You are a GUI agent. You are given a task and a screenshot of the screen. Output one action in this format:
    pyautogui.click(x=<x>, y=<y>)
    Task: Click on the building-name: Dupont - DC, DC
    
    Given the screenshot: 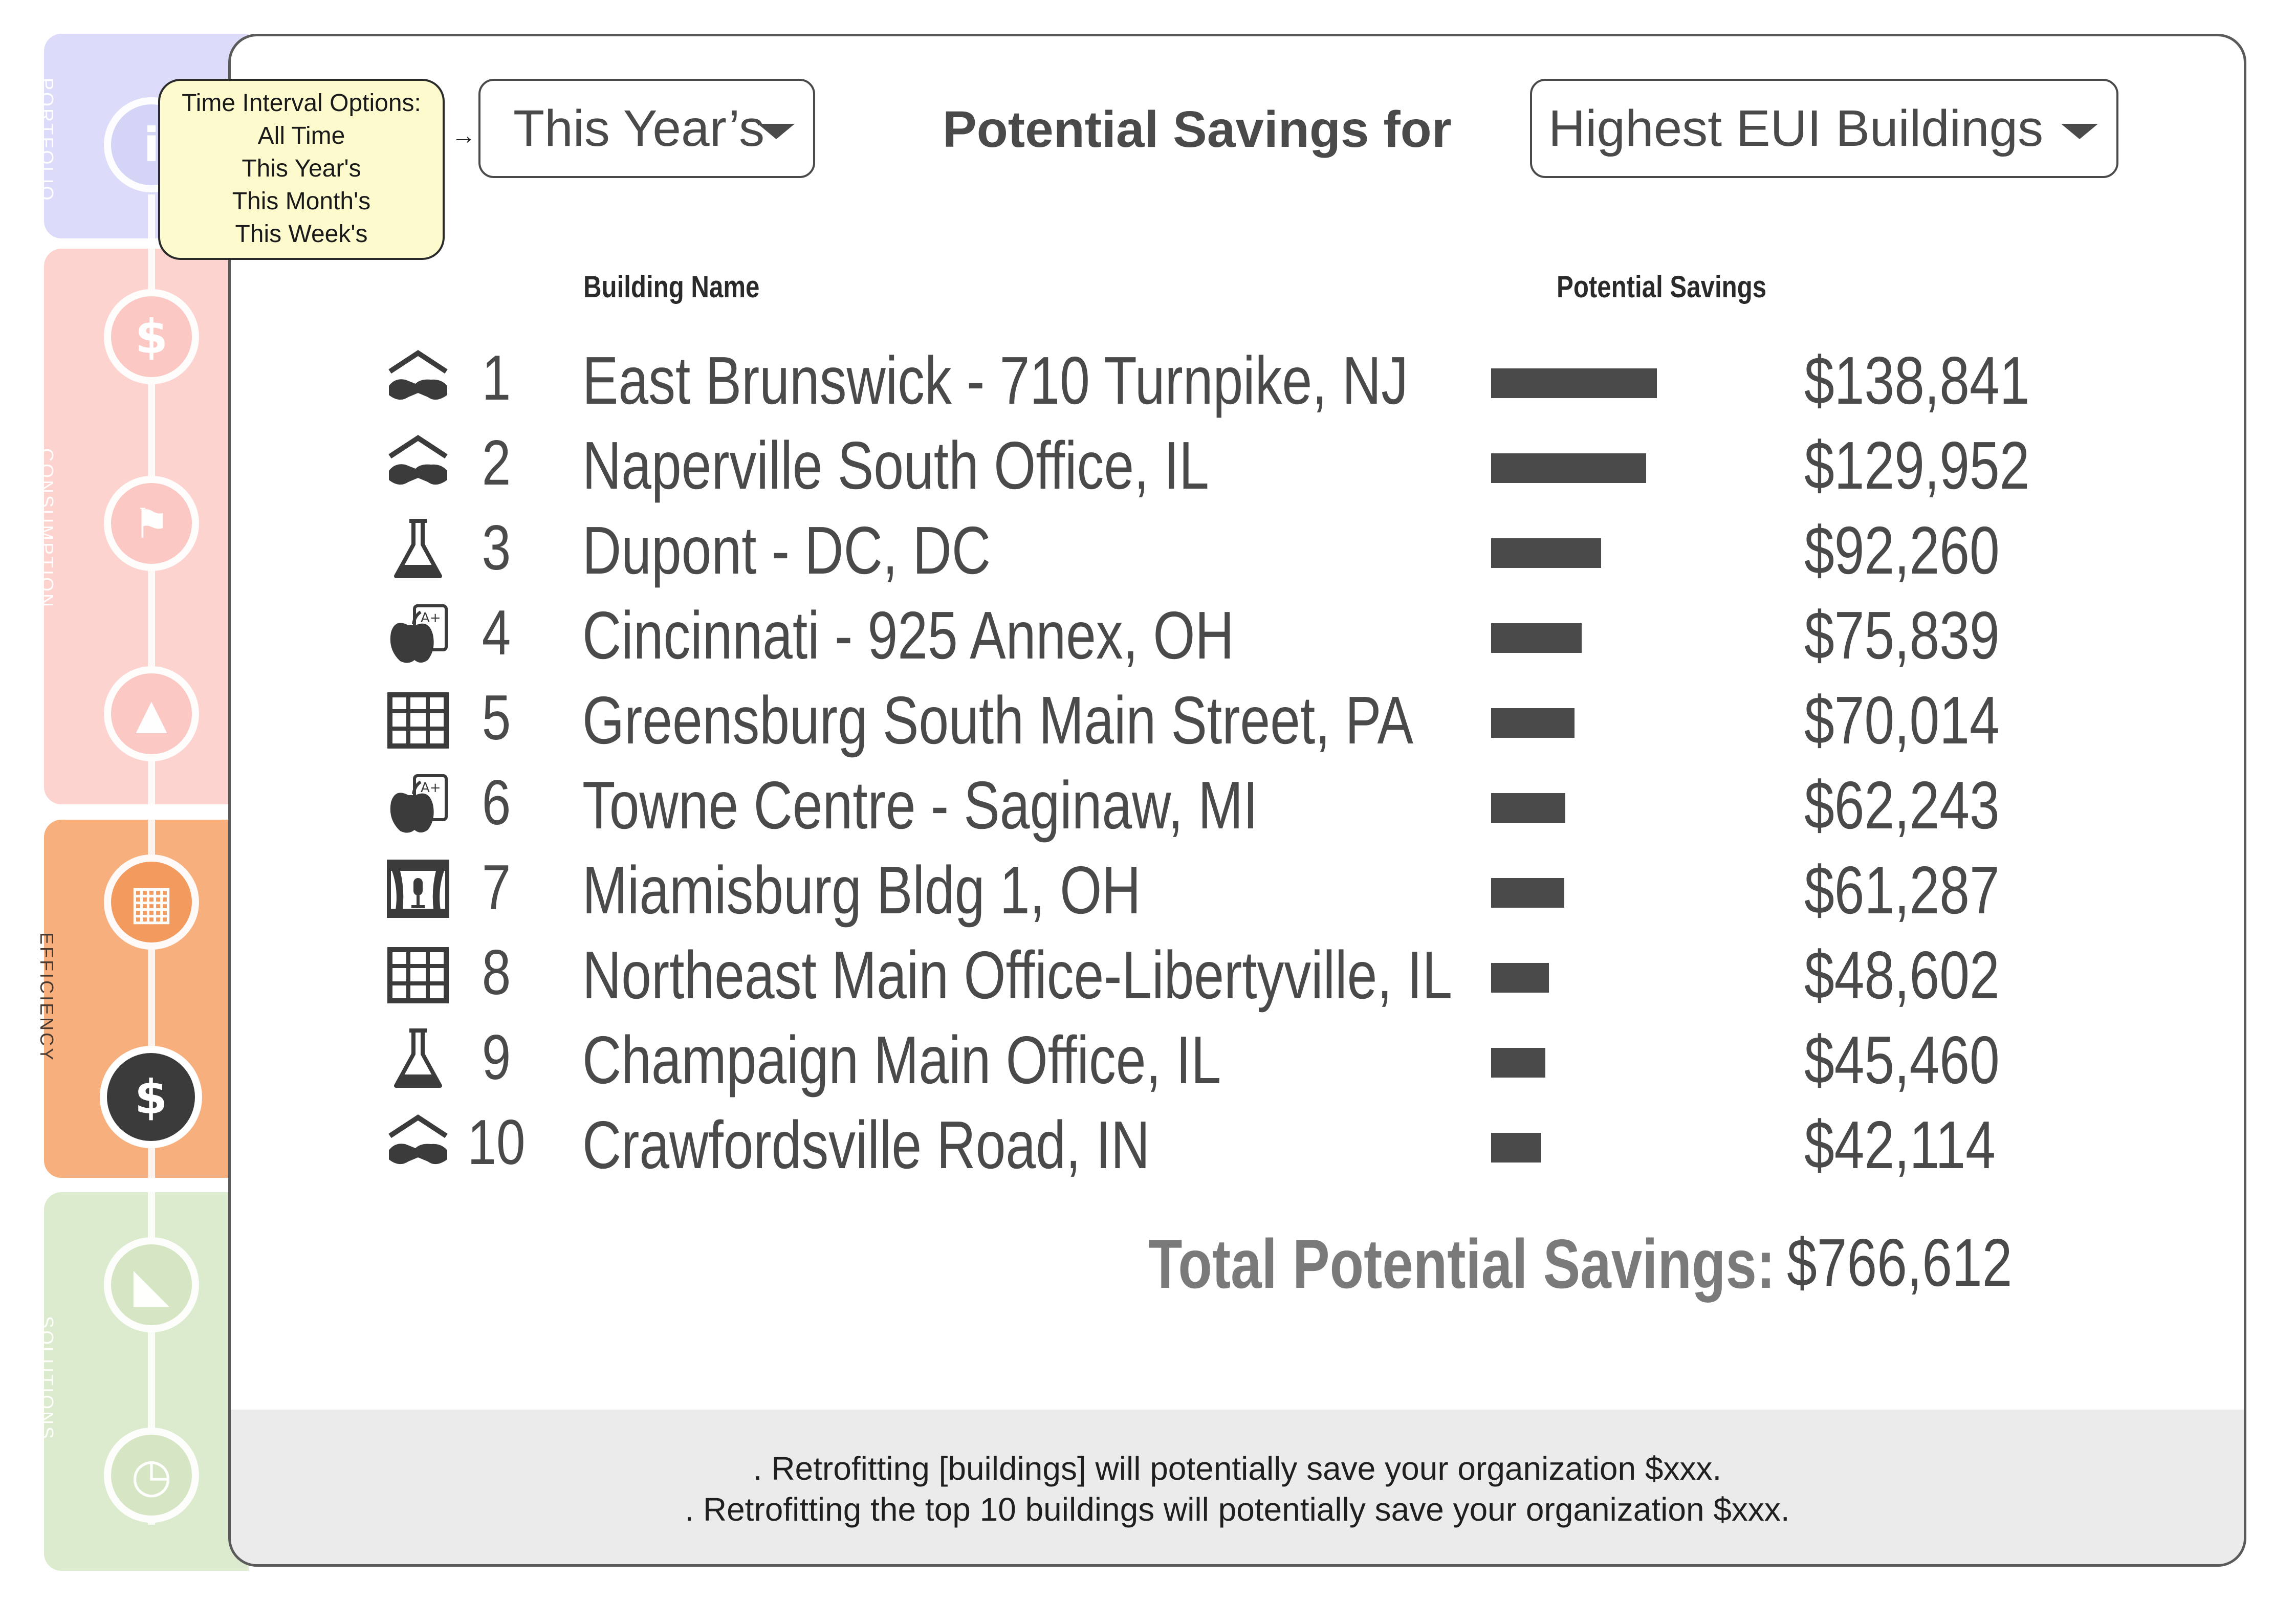 What is the action you would take?
    pyautogui.click(x=786, y=550)
    